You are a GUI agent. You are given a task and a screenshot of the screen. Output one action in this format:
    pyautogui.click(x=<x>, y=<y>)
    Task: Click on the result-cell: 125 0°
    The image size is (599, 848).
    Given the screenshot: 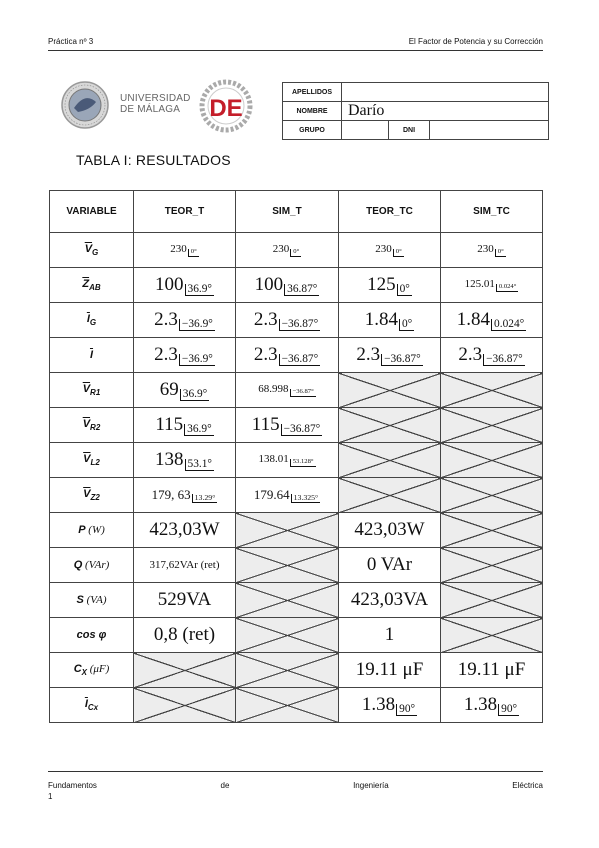 What is the action you would take?
    pyautogui.click(x=389, y=285)
    